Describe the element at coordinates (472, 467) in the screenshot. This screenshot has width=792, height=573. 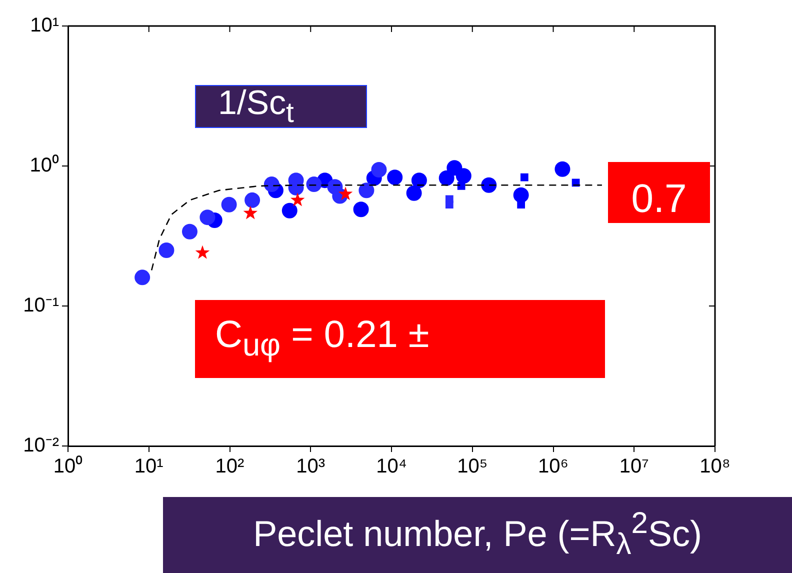
I see `x-tick-label: 10⁵` at that location.